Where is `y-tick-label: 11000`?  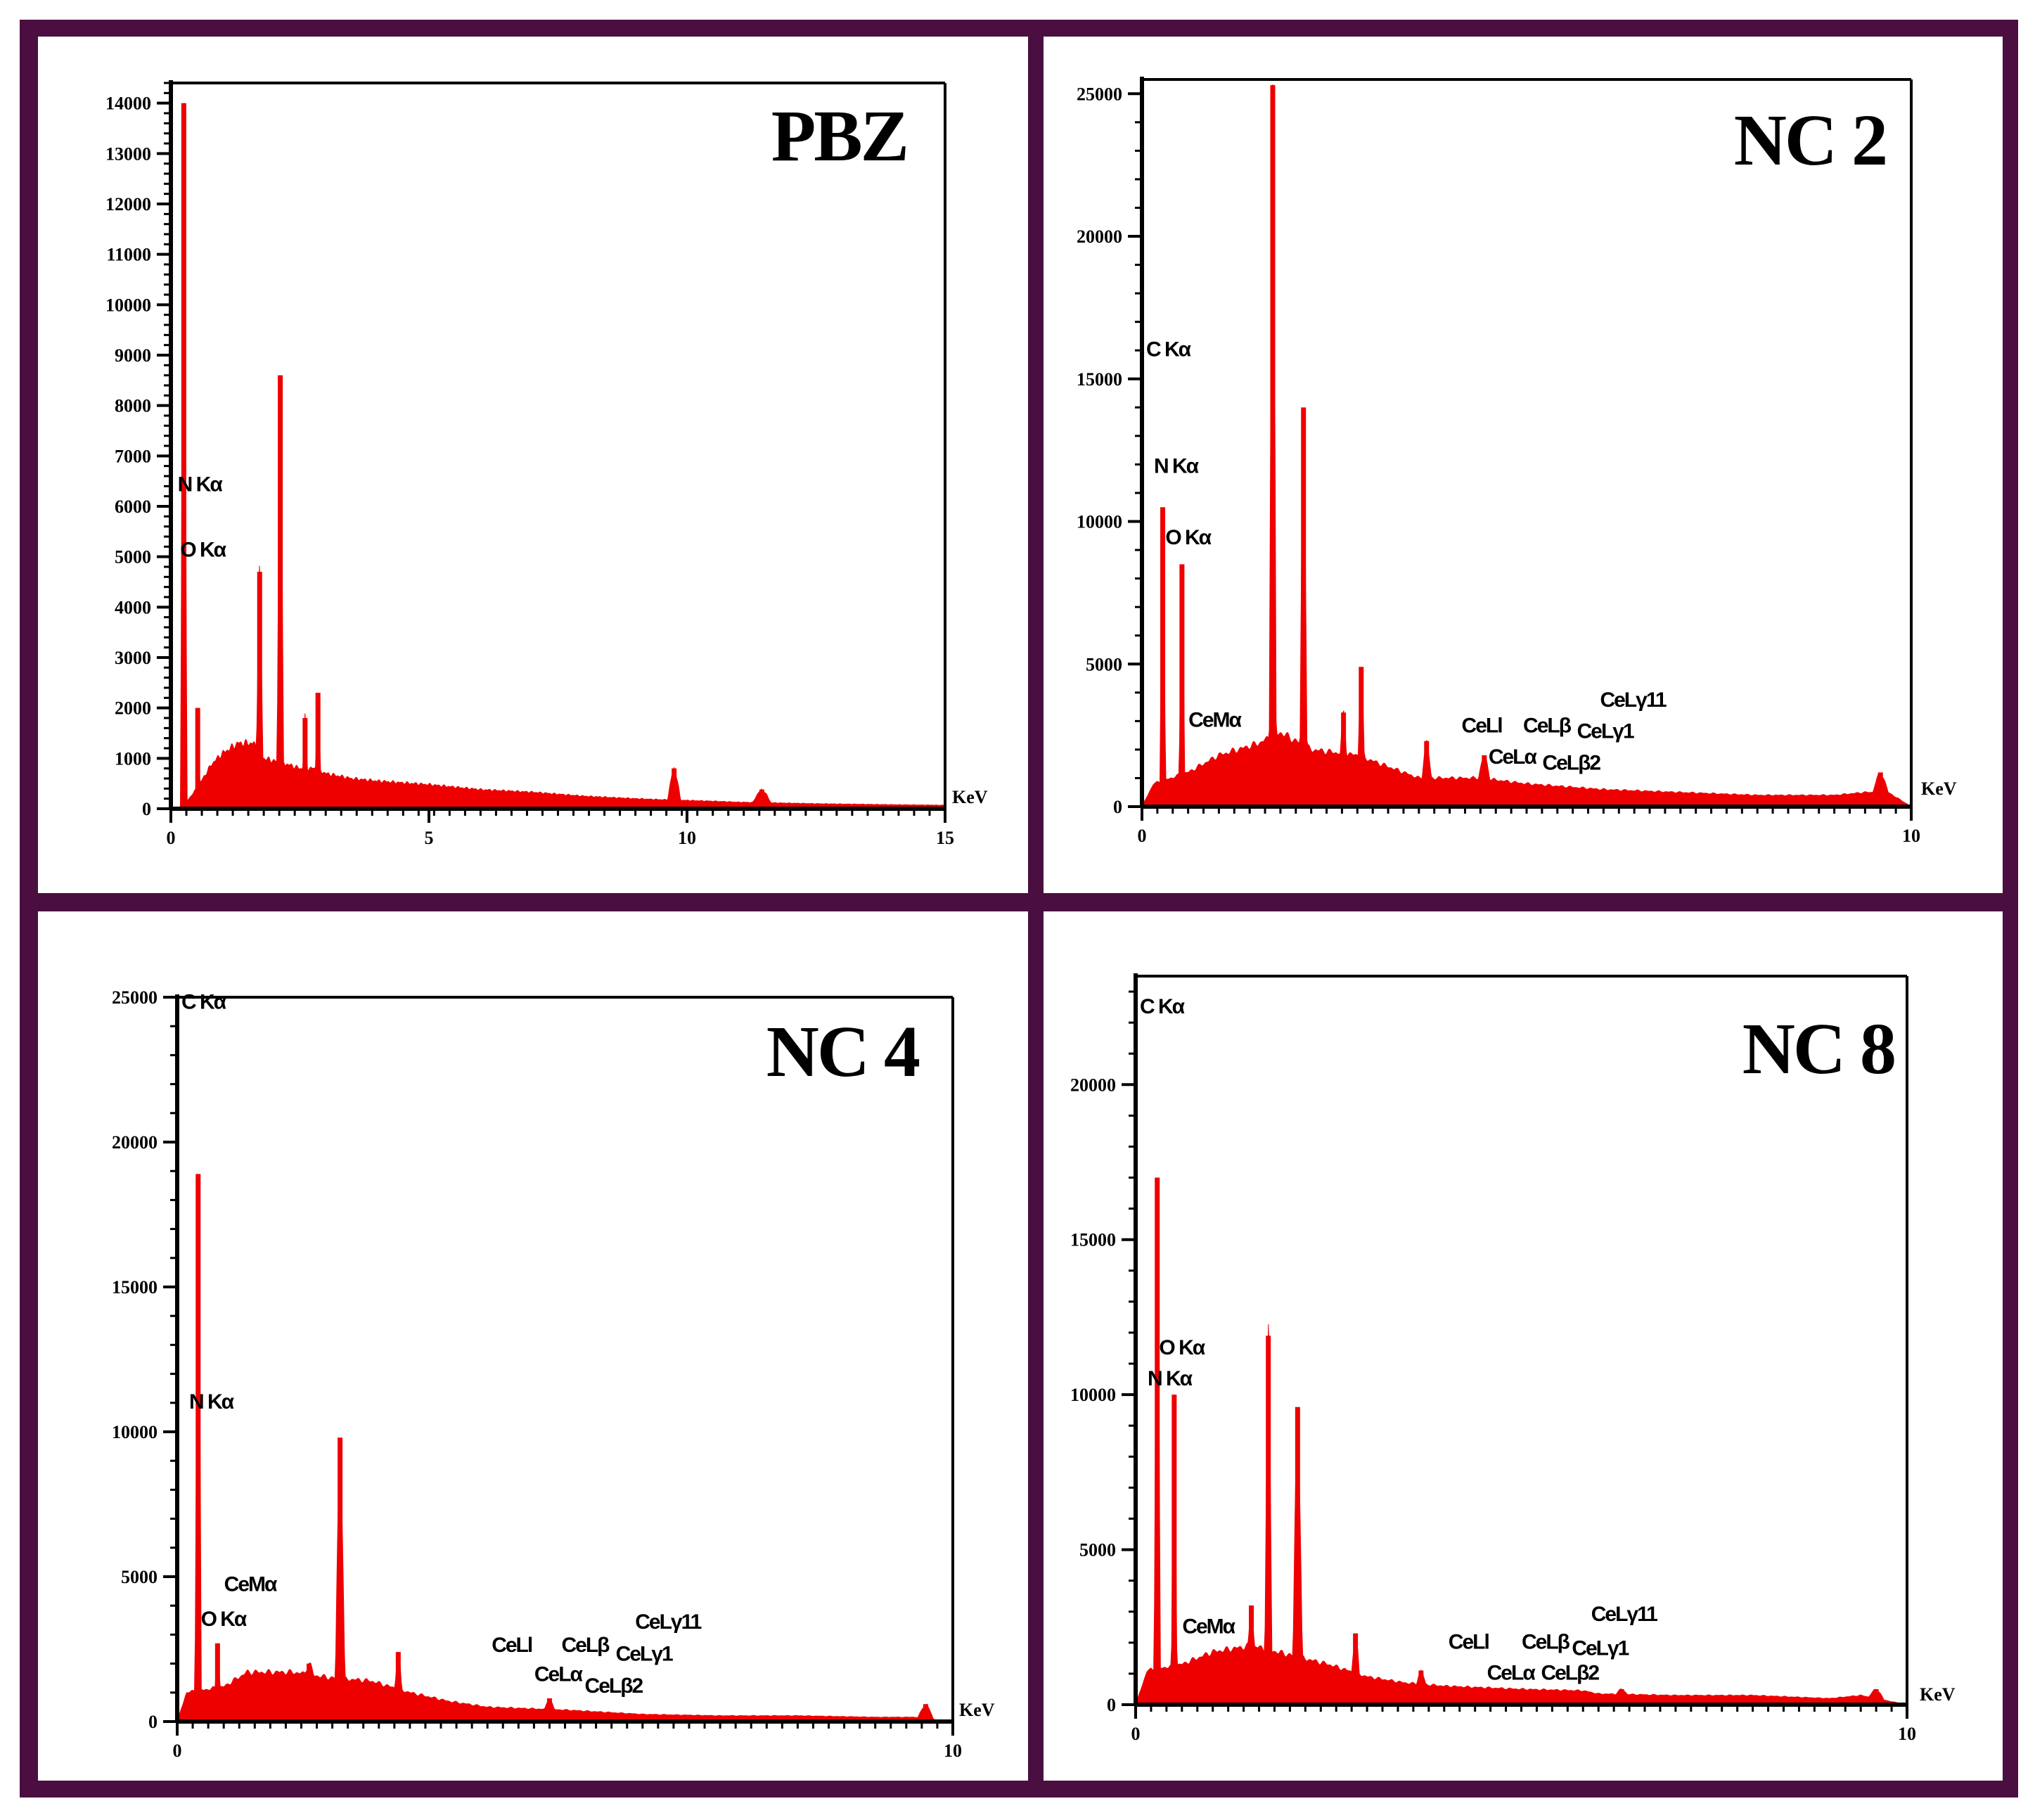
y-tick-label: 11000 is located at coordinates (128, 255).